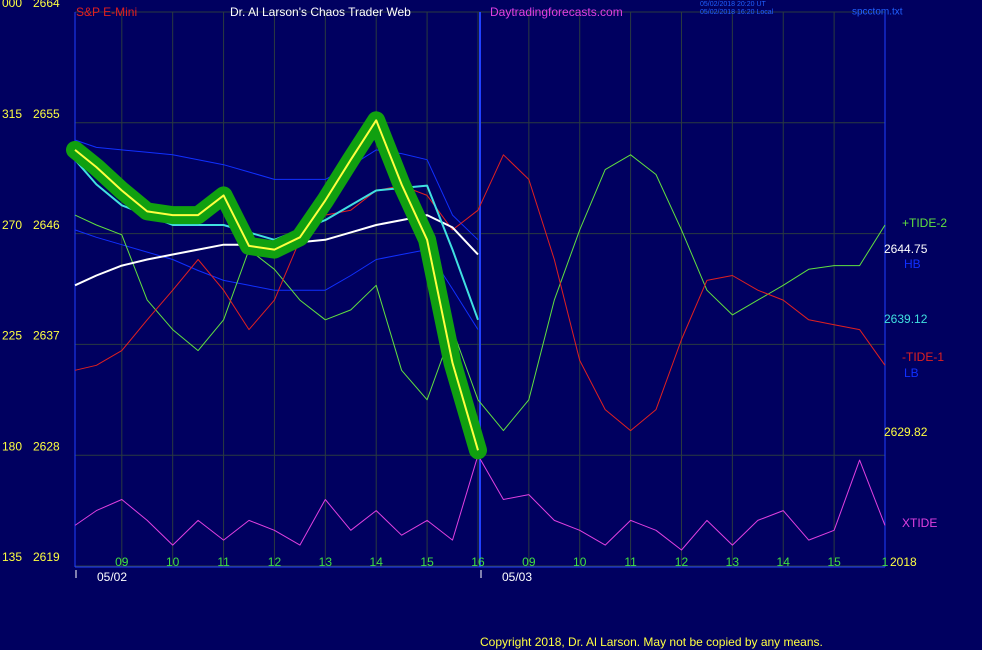  I want to click on year-label: 2018, so click(903, 562).